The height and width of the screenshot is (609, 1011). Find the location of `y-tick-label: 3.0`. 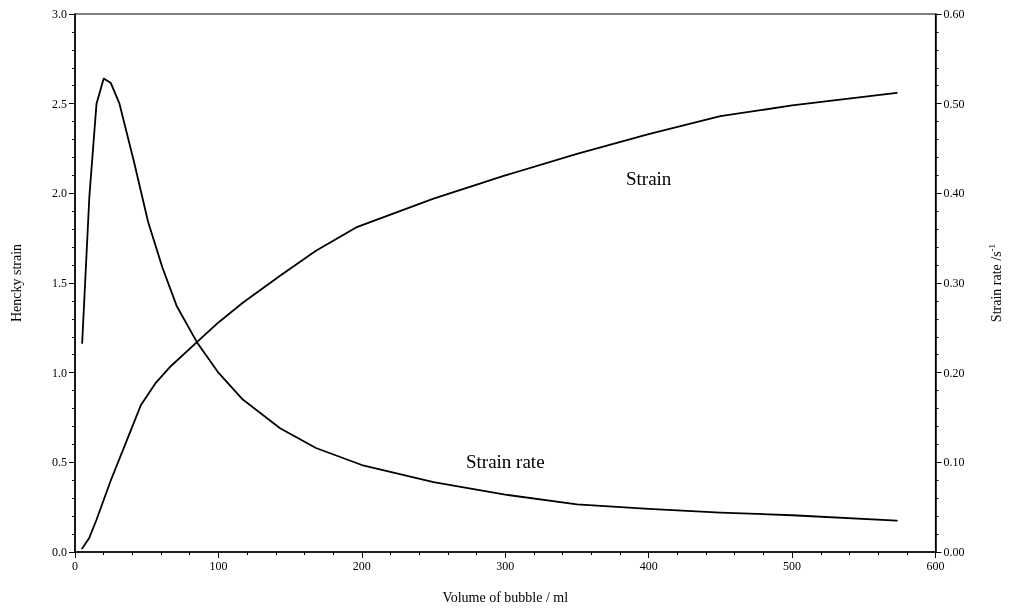

y-tick-label: 3.0 is located at coordinates (59, 14).